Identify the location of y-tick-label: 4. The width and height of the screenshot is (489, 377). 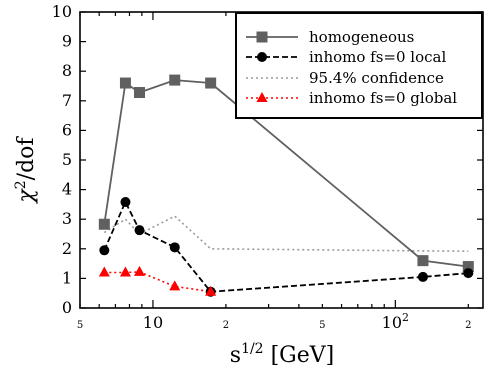
(67, 189).